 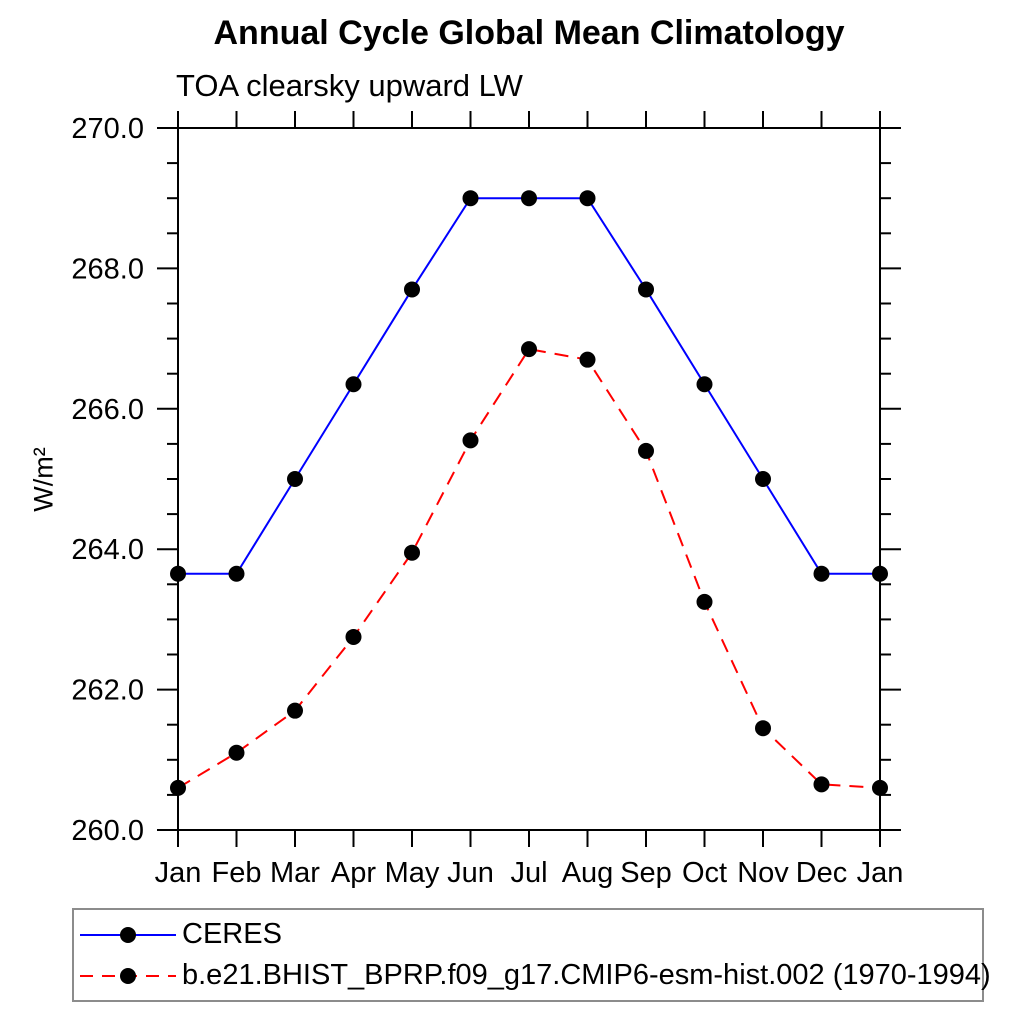 I want to click on chart-subtitle: TOA clearsky upward LW, so click(x=349, y=85).